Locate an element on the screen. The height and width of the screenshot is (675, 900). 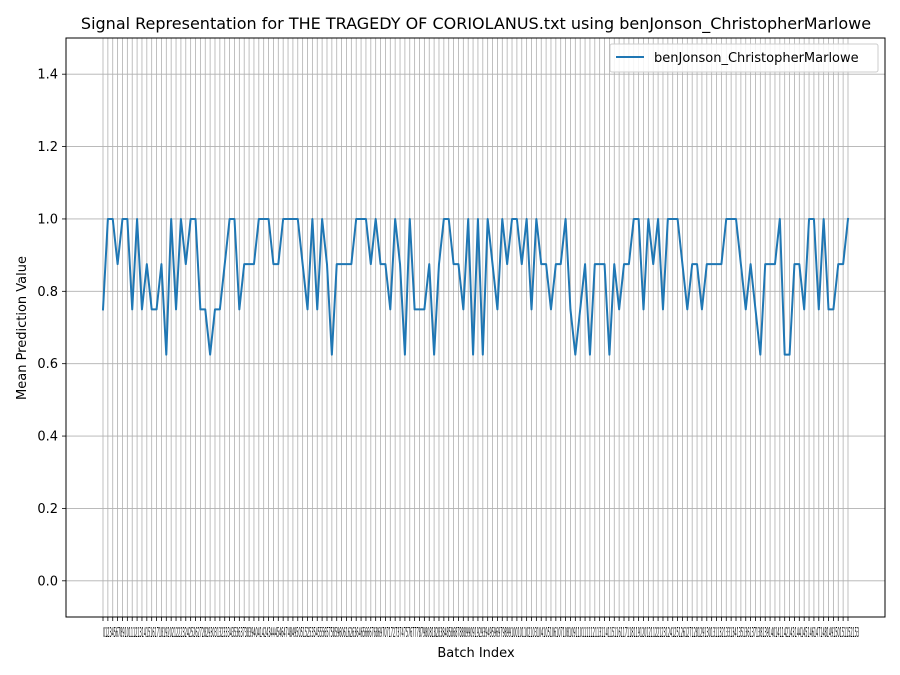
y-tick-label: 0.6 is located at coordinates (47, 364).